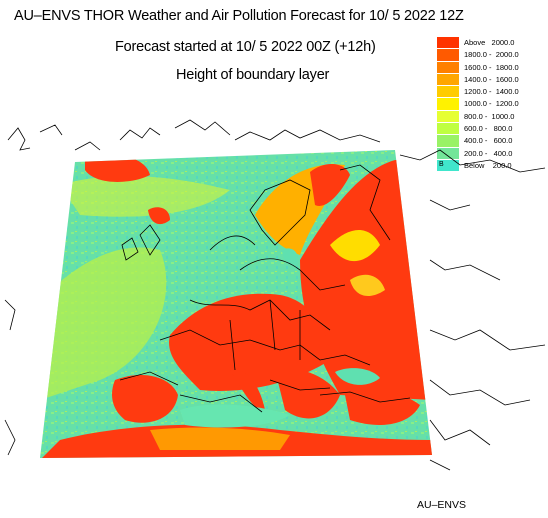  Describe the element at coordinates (441, 164) in the screenshot. I see `legend-swatch-tag: B` at that location.